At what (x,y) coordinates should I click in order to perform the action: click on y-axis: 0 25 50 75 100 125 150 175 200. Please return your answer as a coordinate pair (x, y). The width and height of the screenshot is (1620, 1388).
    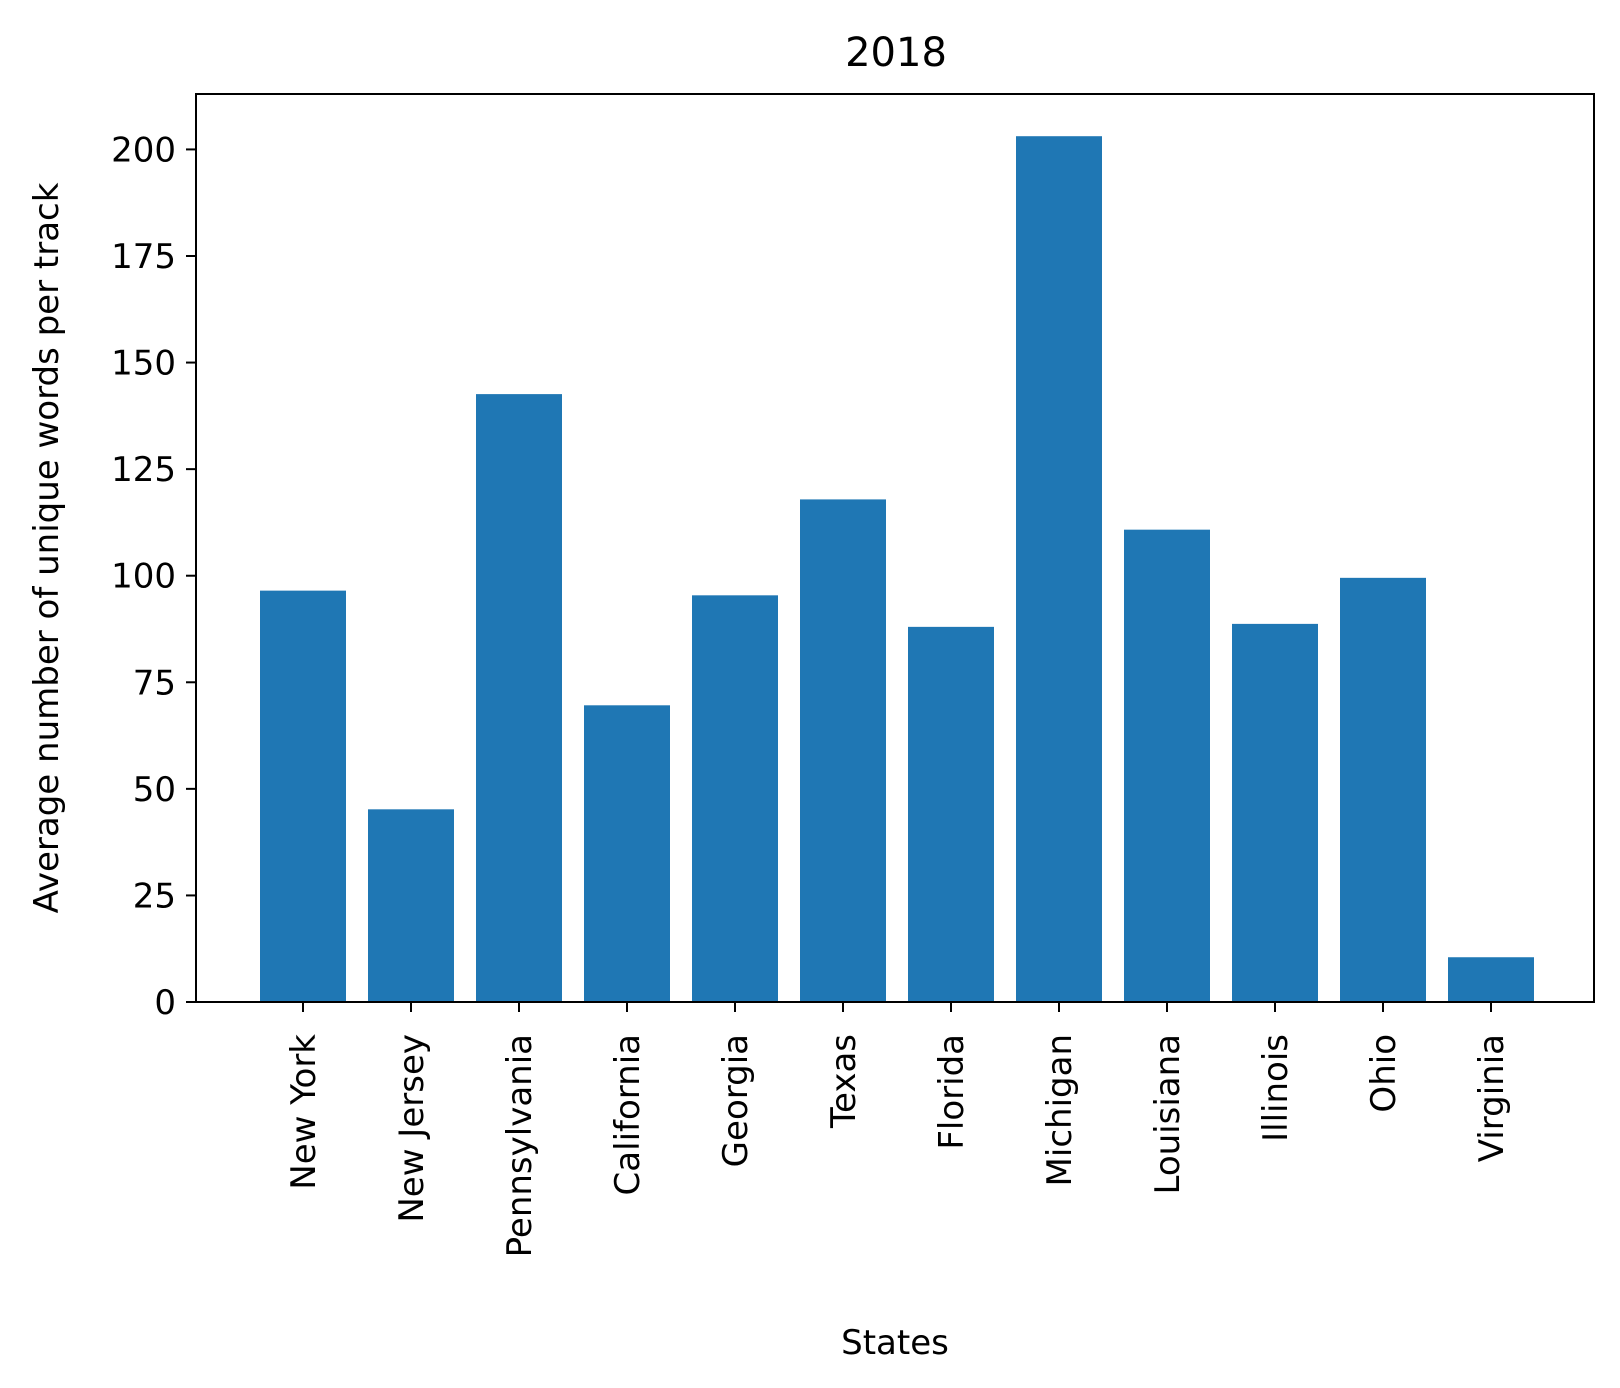
    Looking at the image, I should click on (153, 576).